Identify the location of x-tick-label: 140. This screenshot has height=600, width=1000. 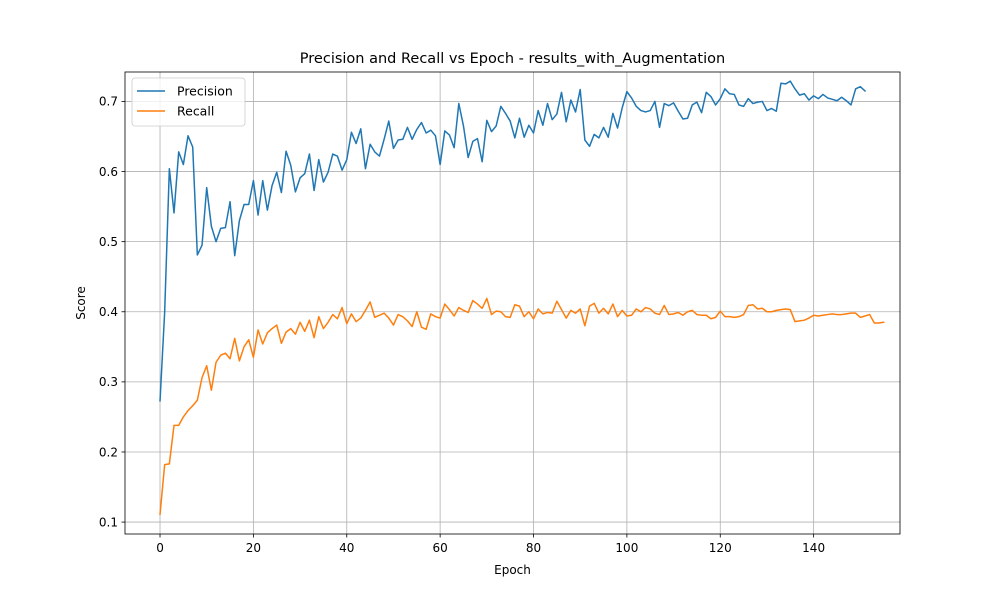
(813, 548).